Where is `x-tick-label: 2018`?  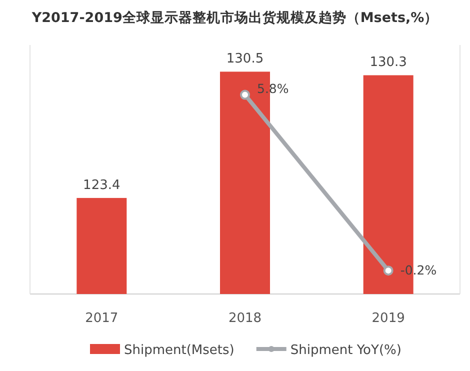
x-tick-label: 2018 is located at coordinates (245, 318).